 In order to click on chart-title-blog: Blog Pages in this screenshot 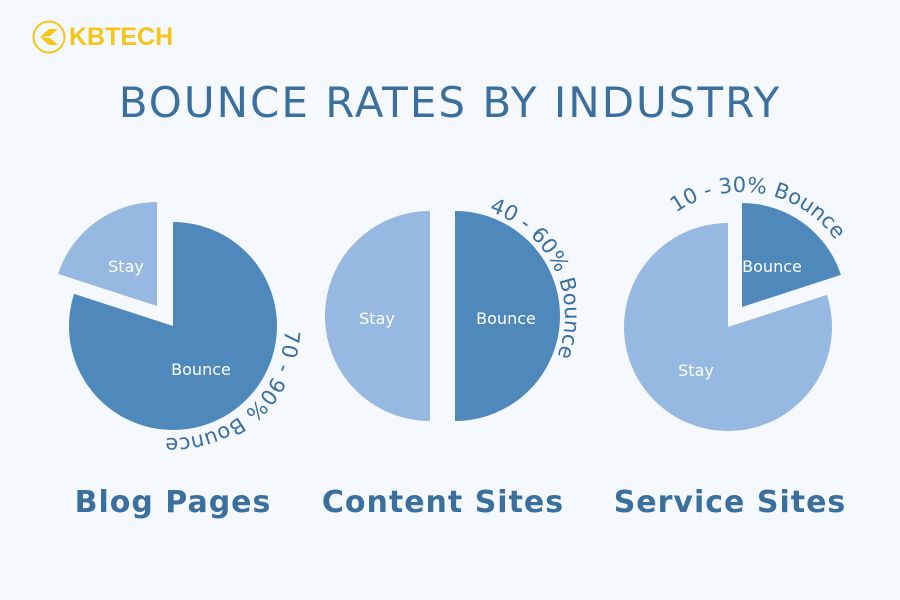, I will do `click(173, 502)`.